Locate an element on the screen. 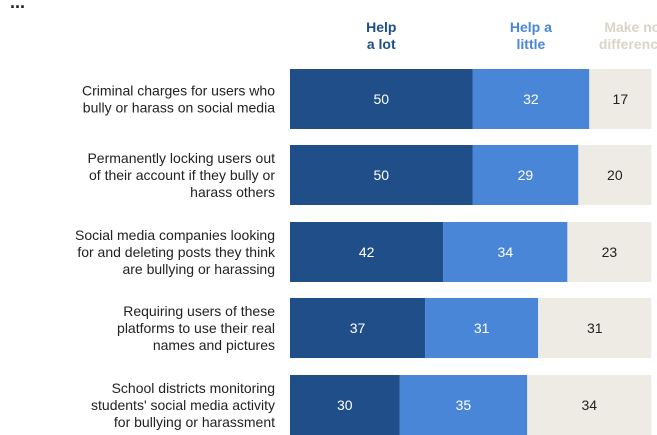 The image size is (657, 435). bar-value-label: 30 is located at coordinates (345, 405).